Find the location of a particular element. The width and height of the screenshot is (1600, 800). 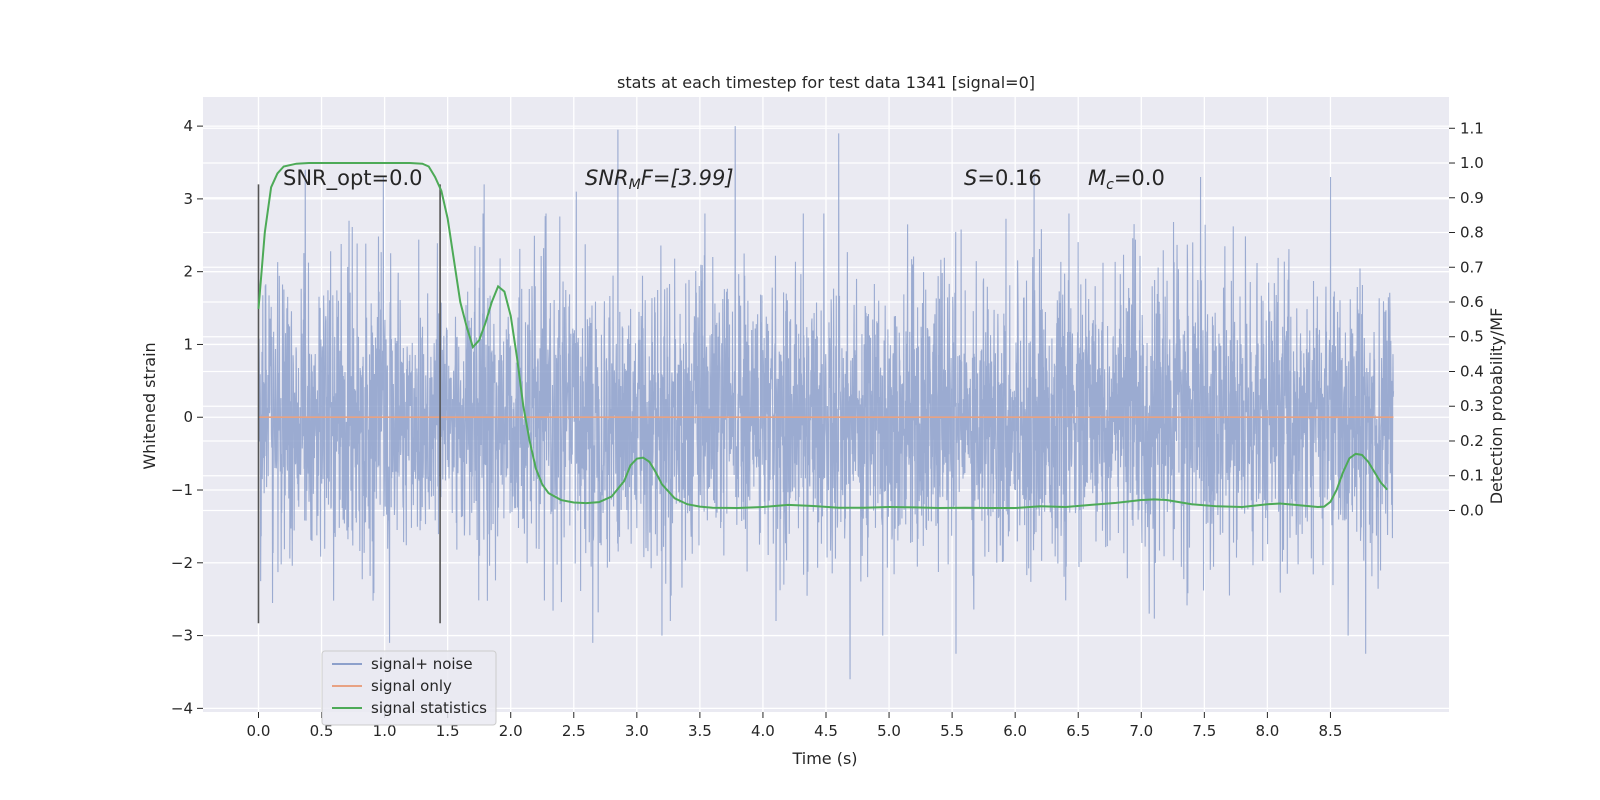

y2-tick-label: 0.0 is located at coordinates (1472, 510).